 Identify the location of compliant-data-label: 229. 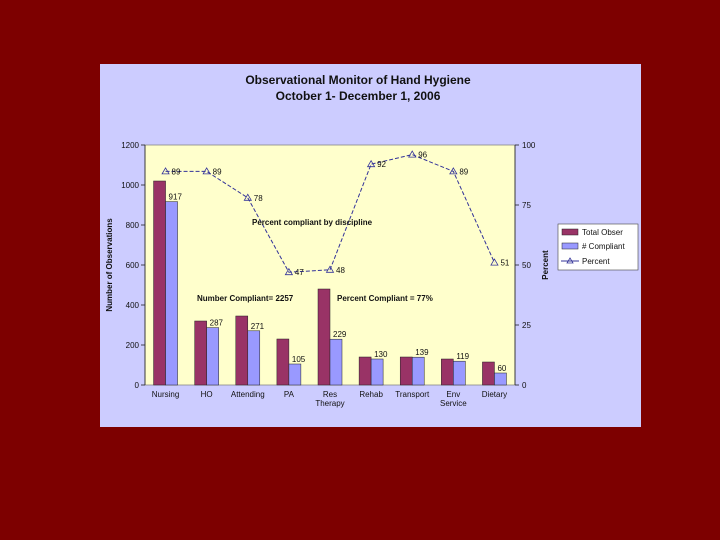
(340, 334).